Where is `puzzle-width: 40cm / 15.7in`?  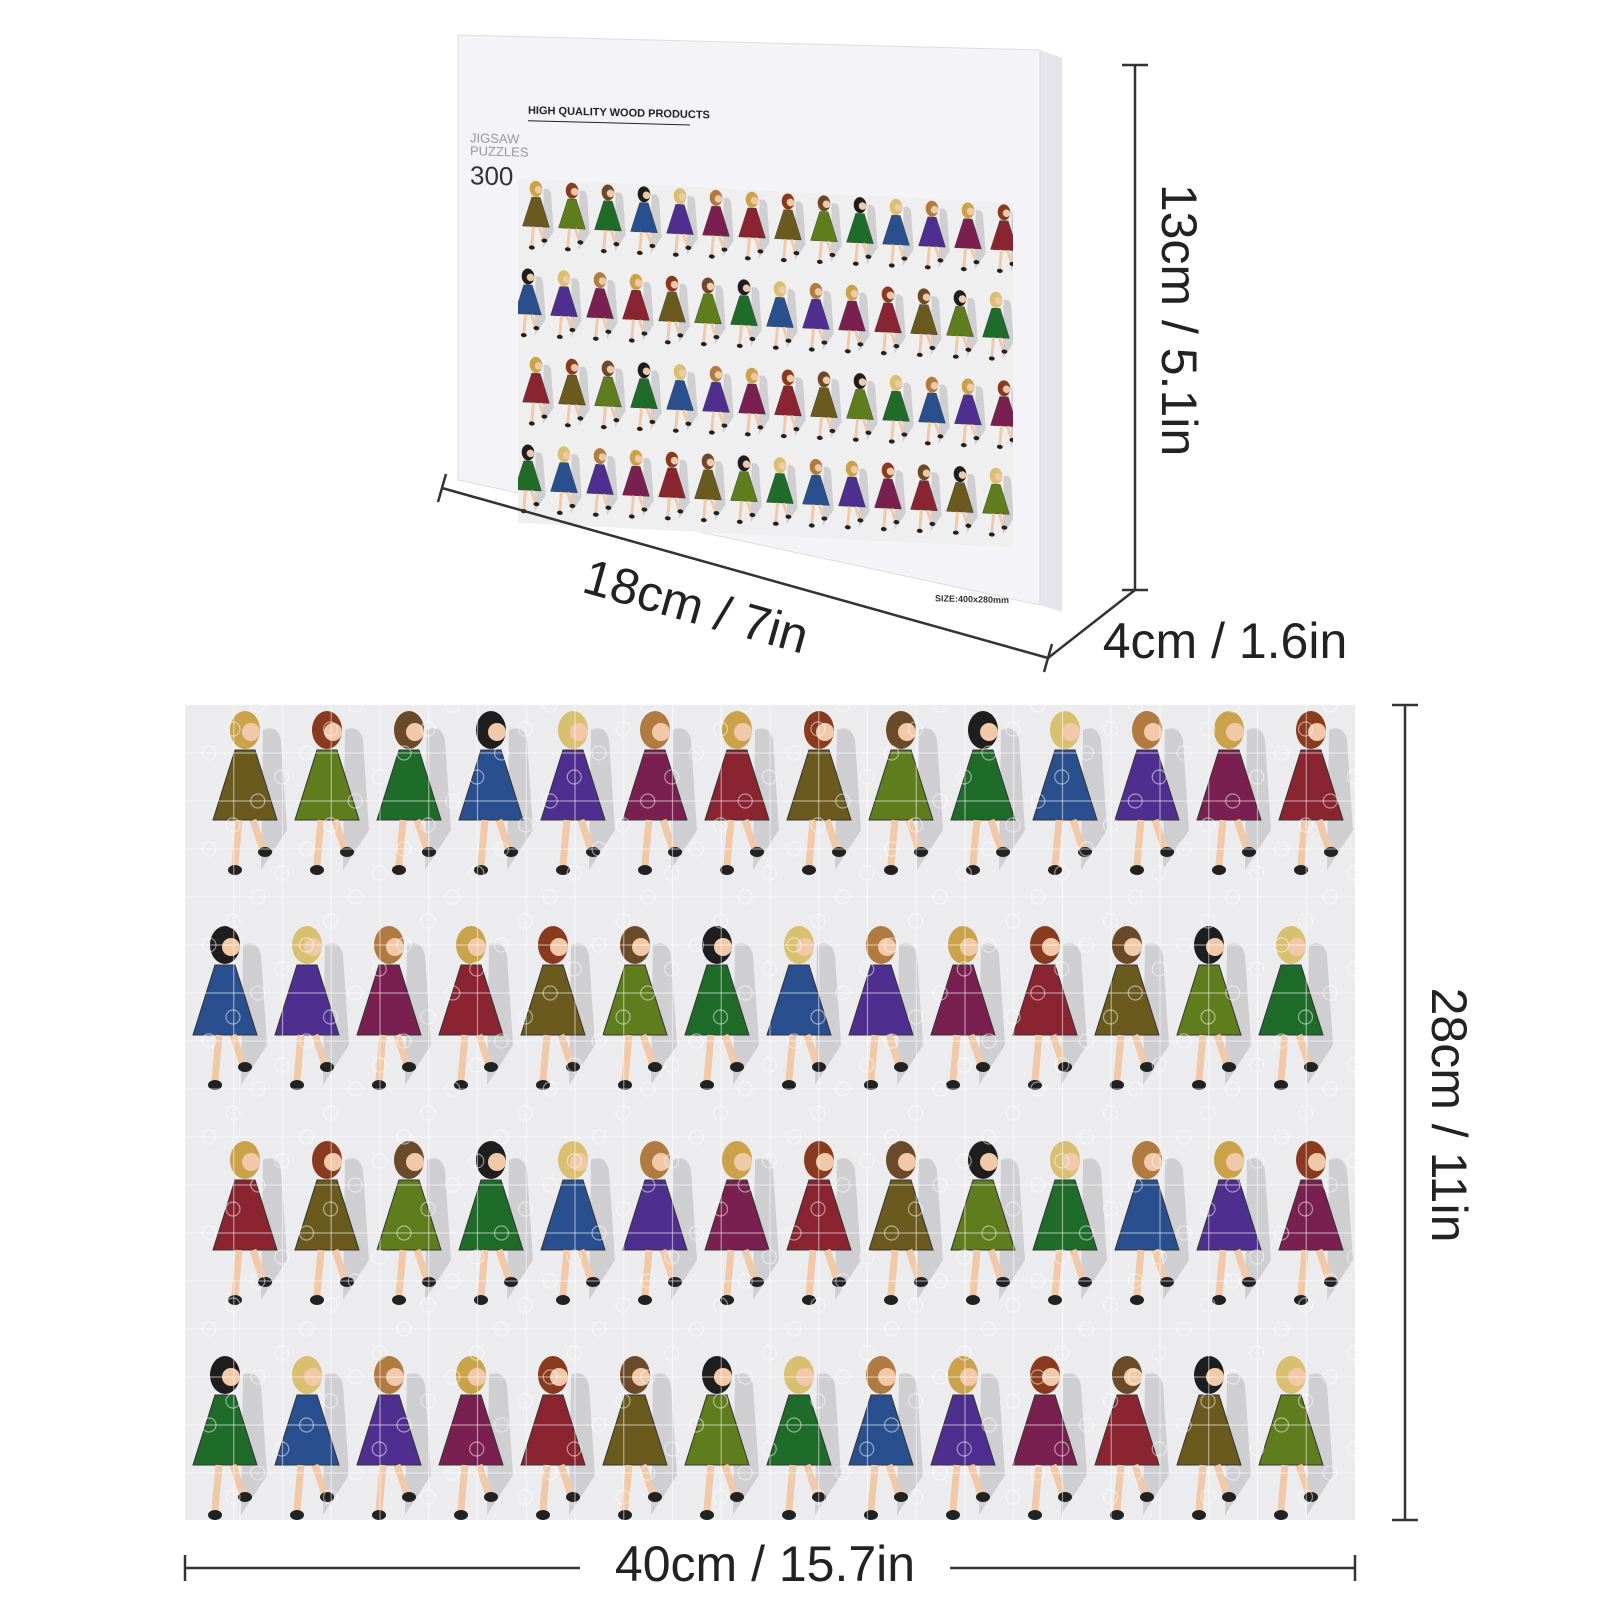 puzzle-width: 40cm / 15.7in is located at coordinates (765, 1564).